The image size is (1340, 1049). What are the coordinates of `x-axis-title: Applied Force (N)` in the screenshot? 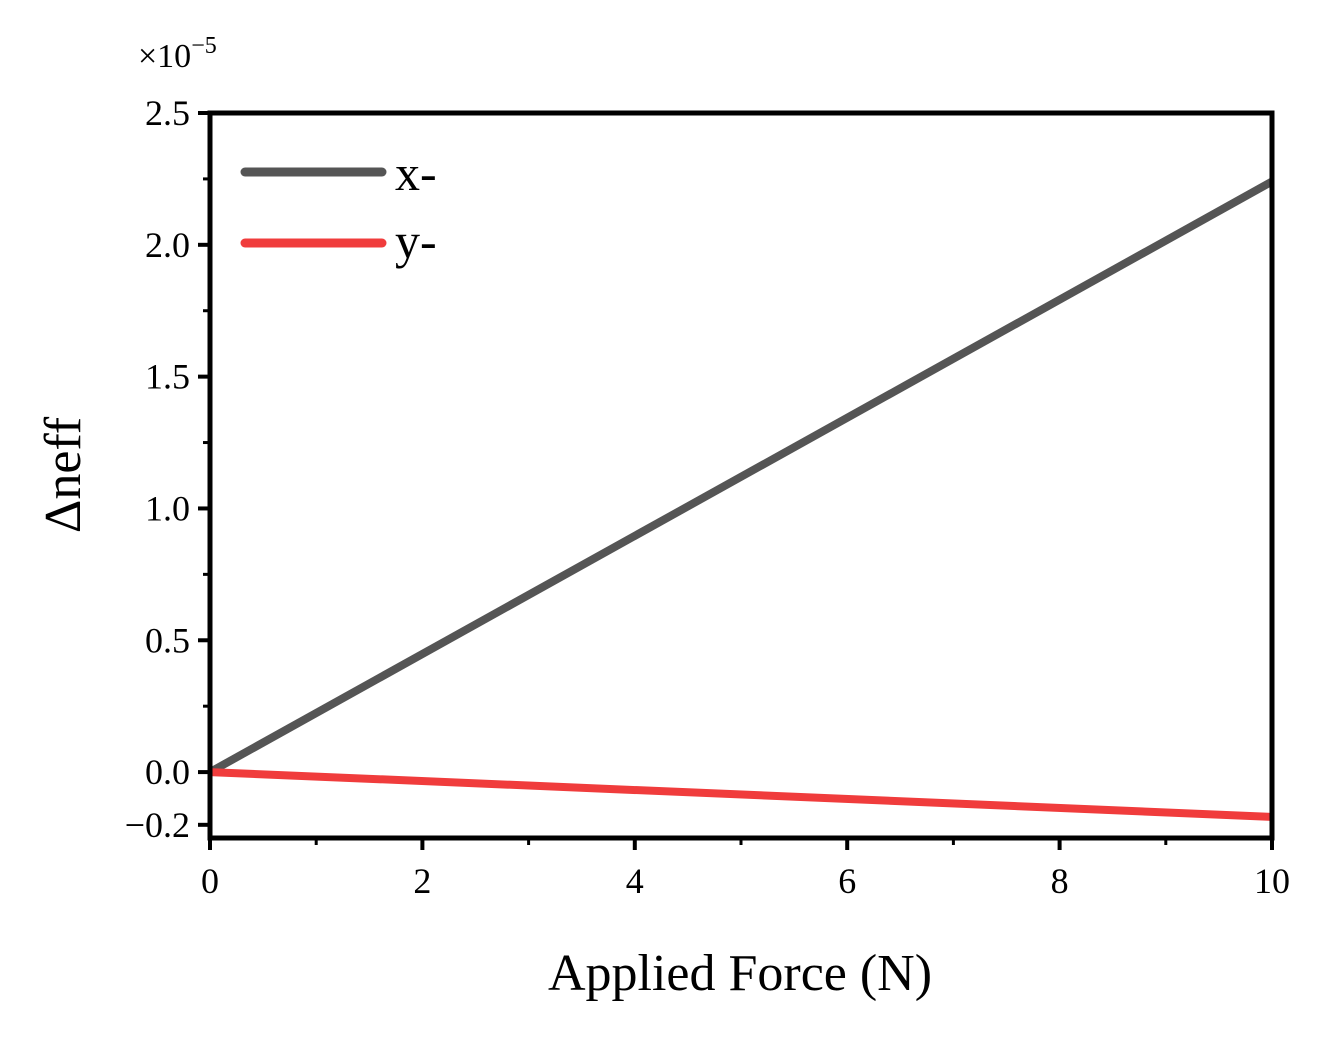 It's located at (740, 973).